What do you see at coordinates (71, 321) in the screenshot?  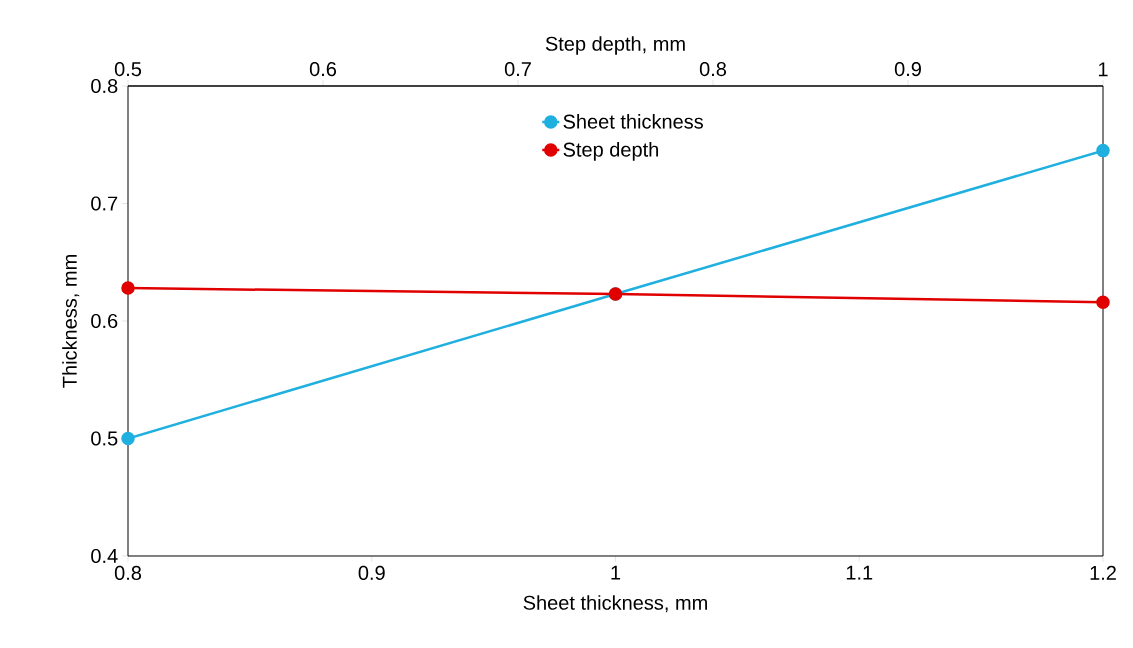 I see `y-axis-title: Thickness, mm` at bounding box center [71, 321].